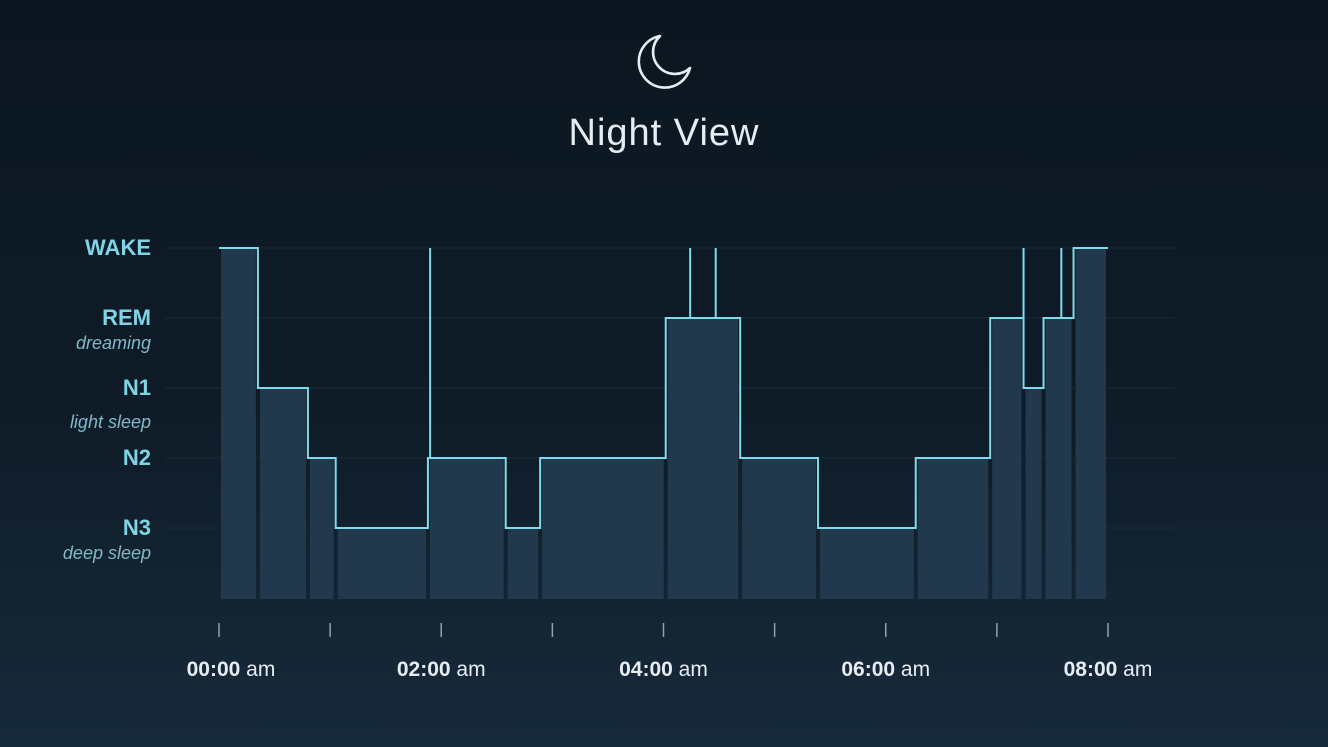 This screenshot has height=747, width=1328. I want to click on y-label-rem: REM, so click(126, 317).